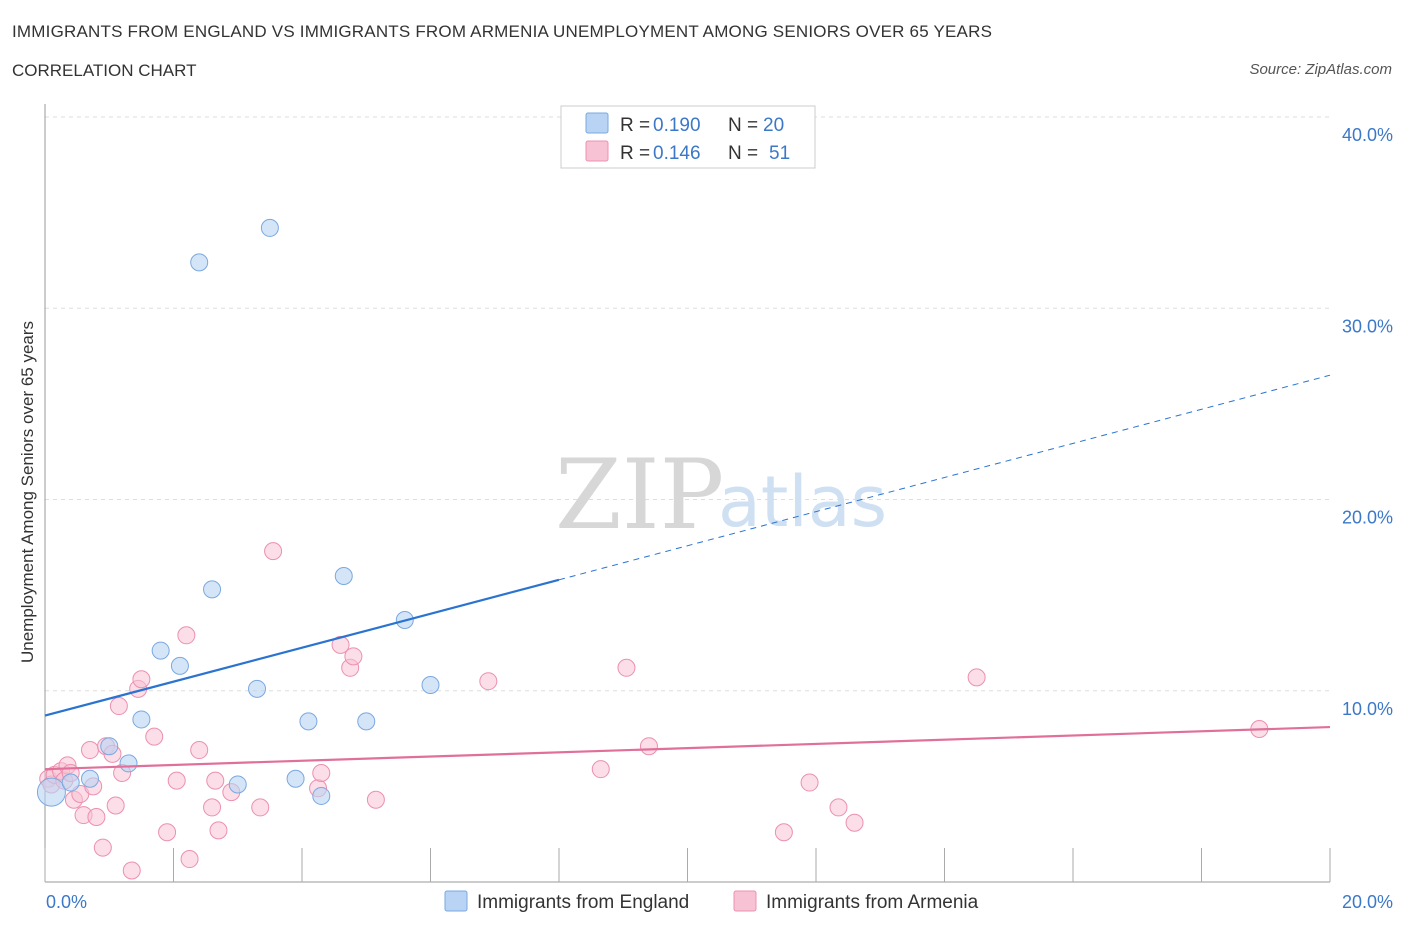  I want to click on top-legend: R = 0.190 N = 20 R = 0.146 N = 51, so click(688, 137).